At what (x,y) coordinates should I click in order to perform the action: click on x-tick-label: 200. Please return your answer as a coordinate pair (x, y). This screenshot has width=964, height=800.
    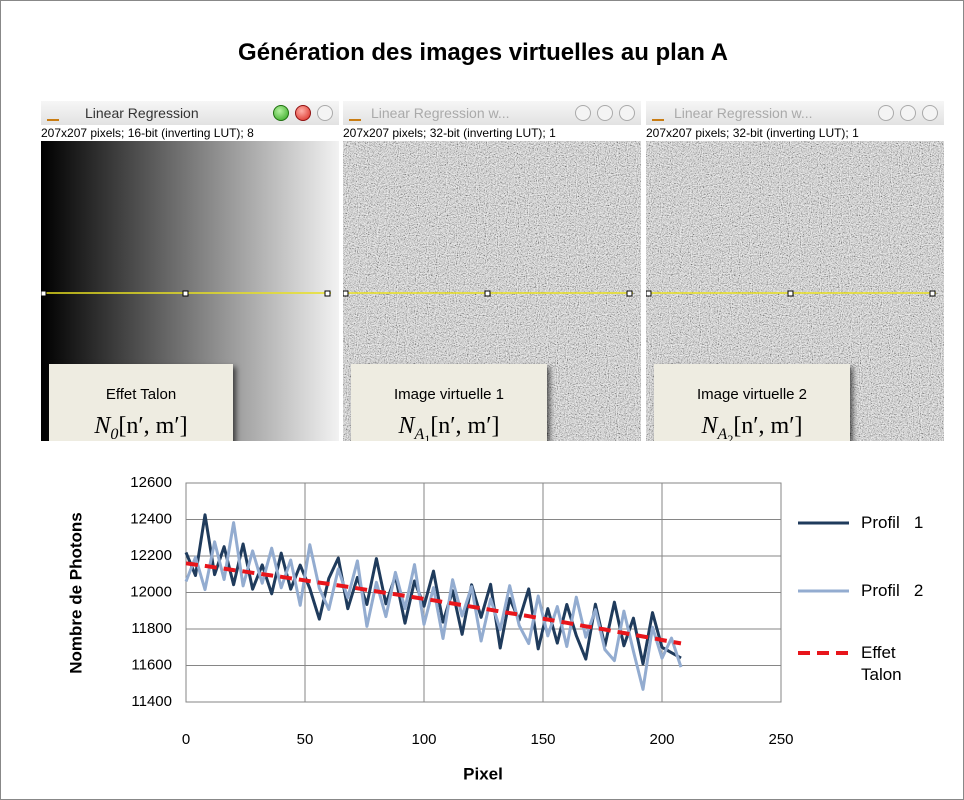
    Looking at the image, I should click on (661, 739).